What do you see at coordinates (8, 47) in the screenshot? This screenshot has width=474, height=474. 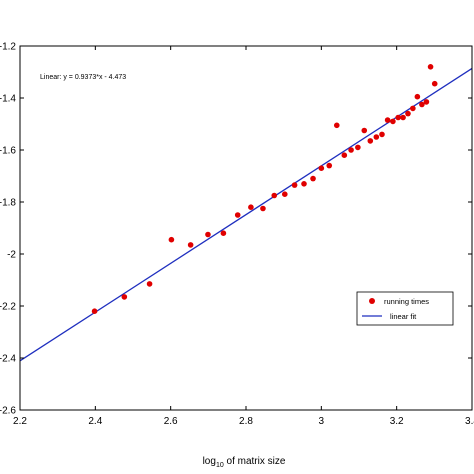 I see `y-tick-label: -1.2` at bounding box center [8, 47].